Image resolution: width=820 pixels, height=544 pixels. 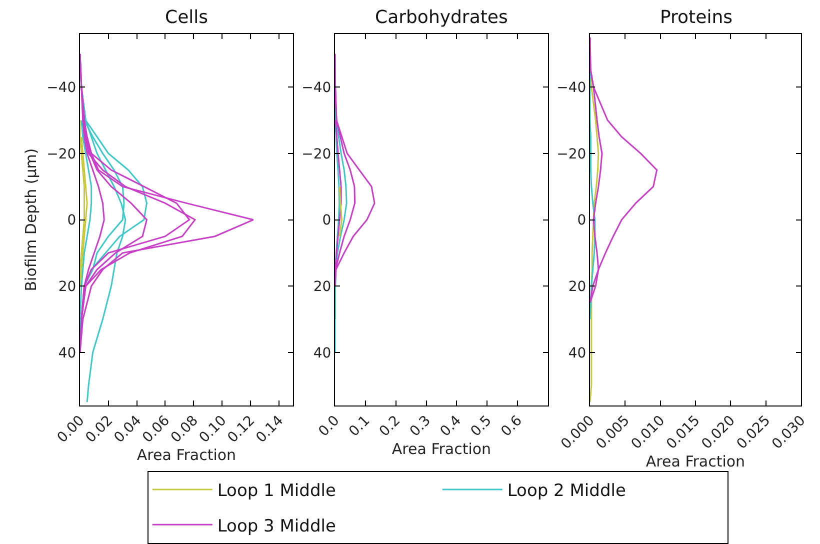 I want to click on legend-label: Loop 1 Middle, so click(x=276, y=491).